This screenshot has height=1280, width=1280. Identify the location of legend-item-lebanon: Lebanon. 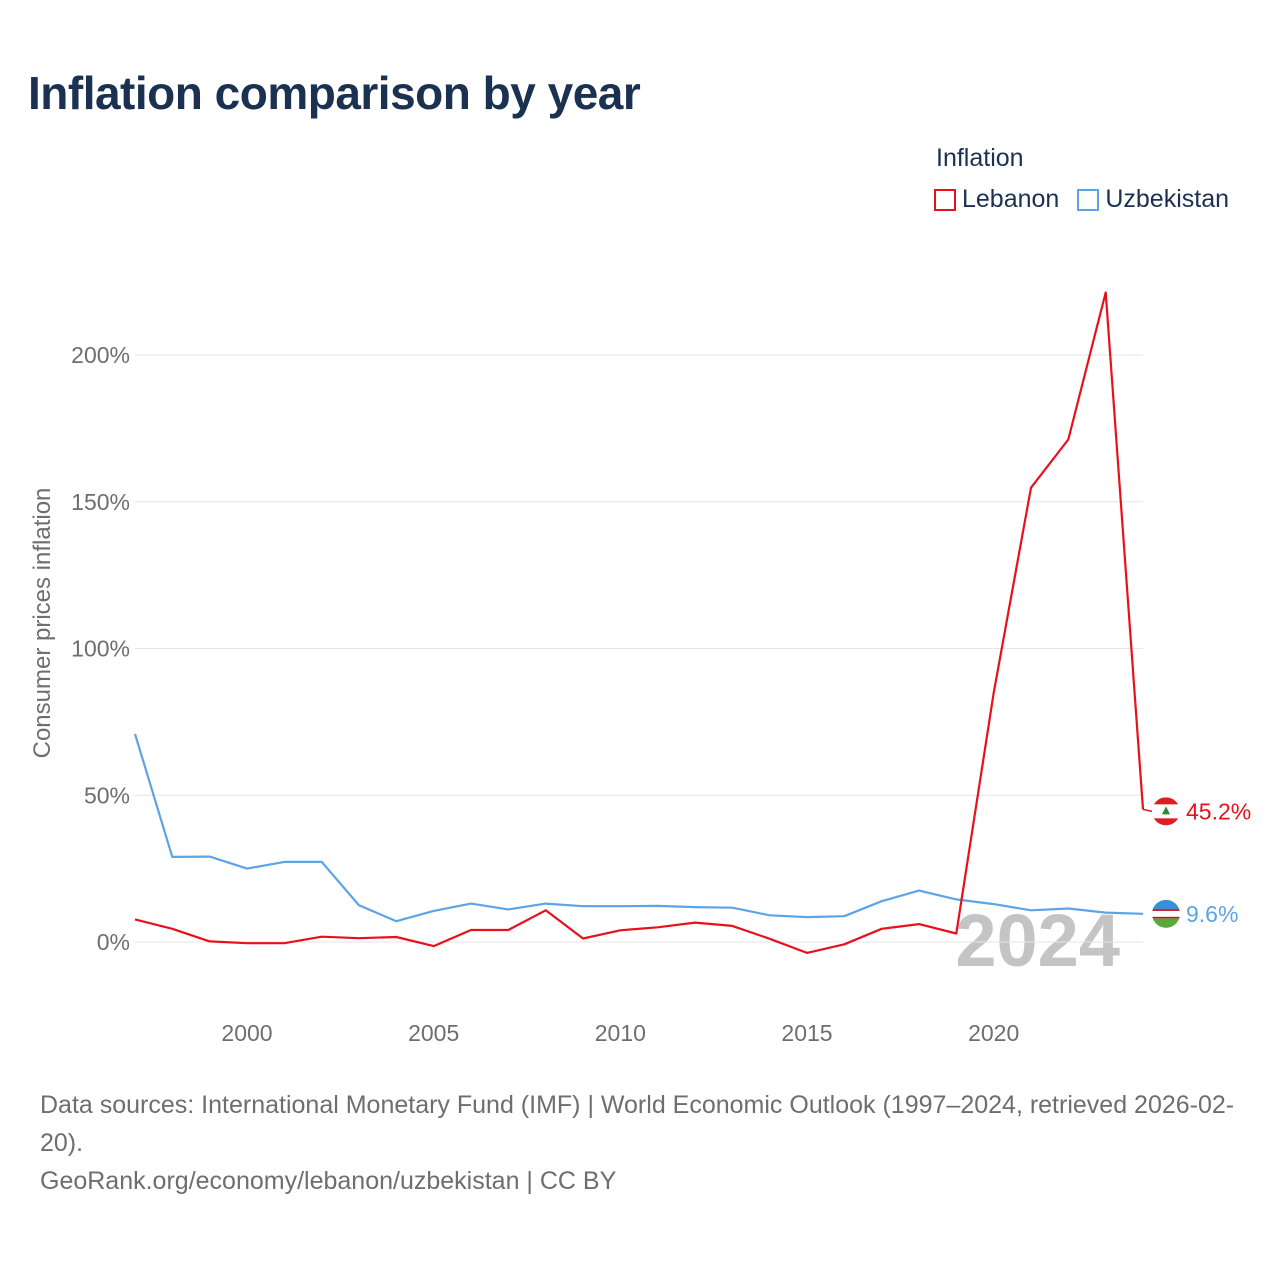
(996, 199).